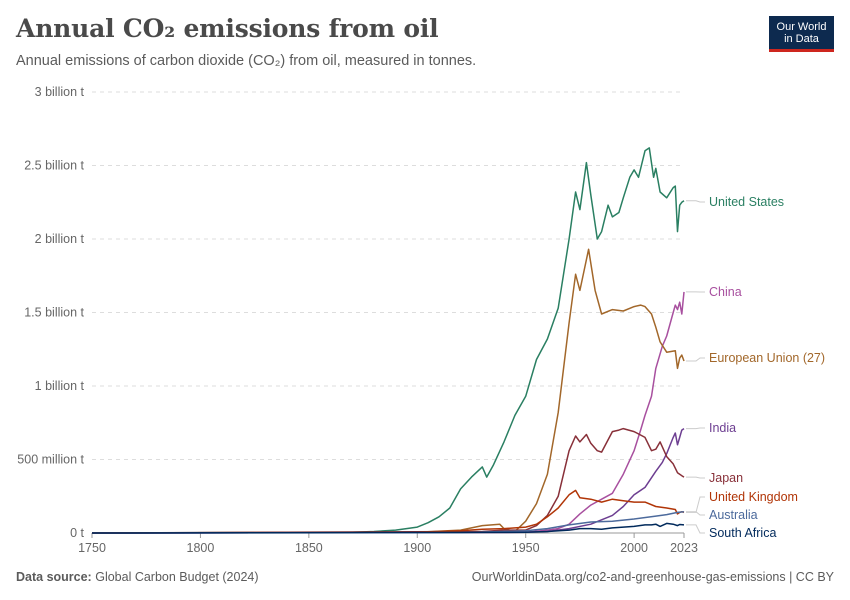 The width and height of the screenshot is (850, 600). I want to click on x-tick-label: 1950, so click(526, 548).